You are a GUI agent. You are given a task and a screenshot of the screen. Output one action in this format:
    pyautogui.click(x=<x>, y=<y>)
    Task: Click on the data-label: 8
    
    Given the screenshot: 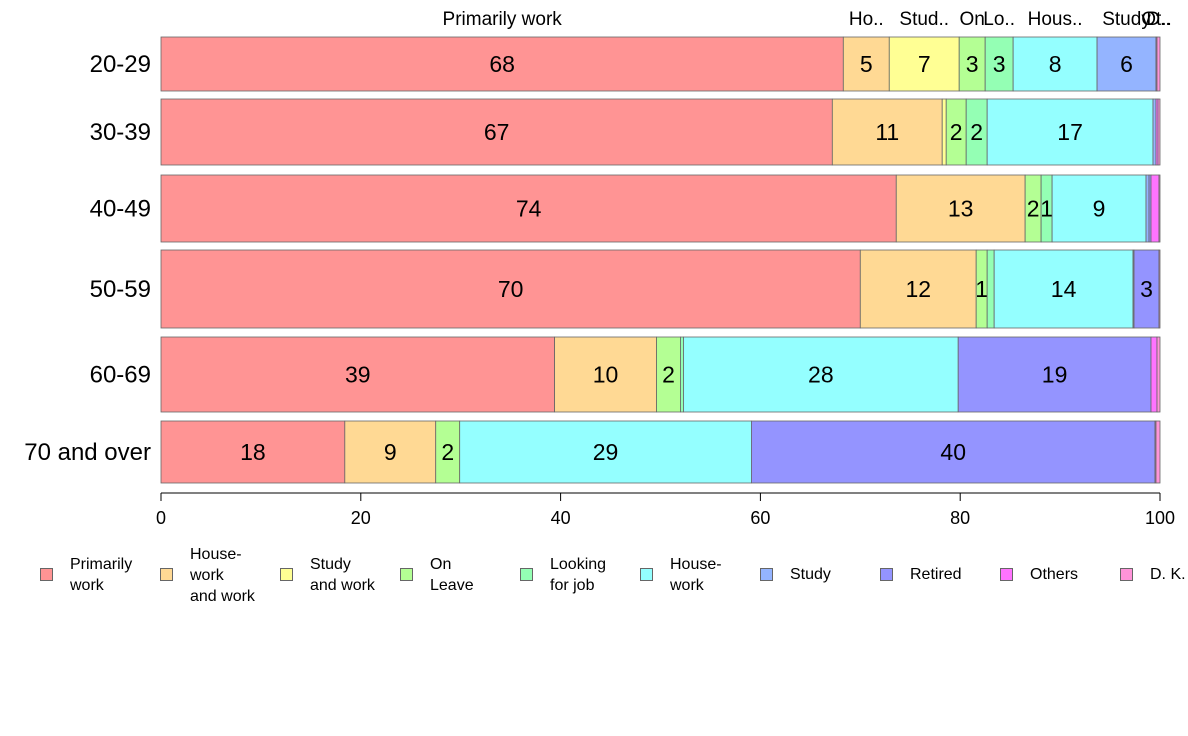 What is the action you would take?
    pyautogui.click(x=1055, y=64)
    